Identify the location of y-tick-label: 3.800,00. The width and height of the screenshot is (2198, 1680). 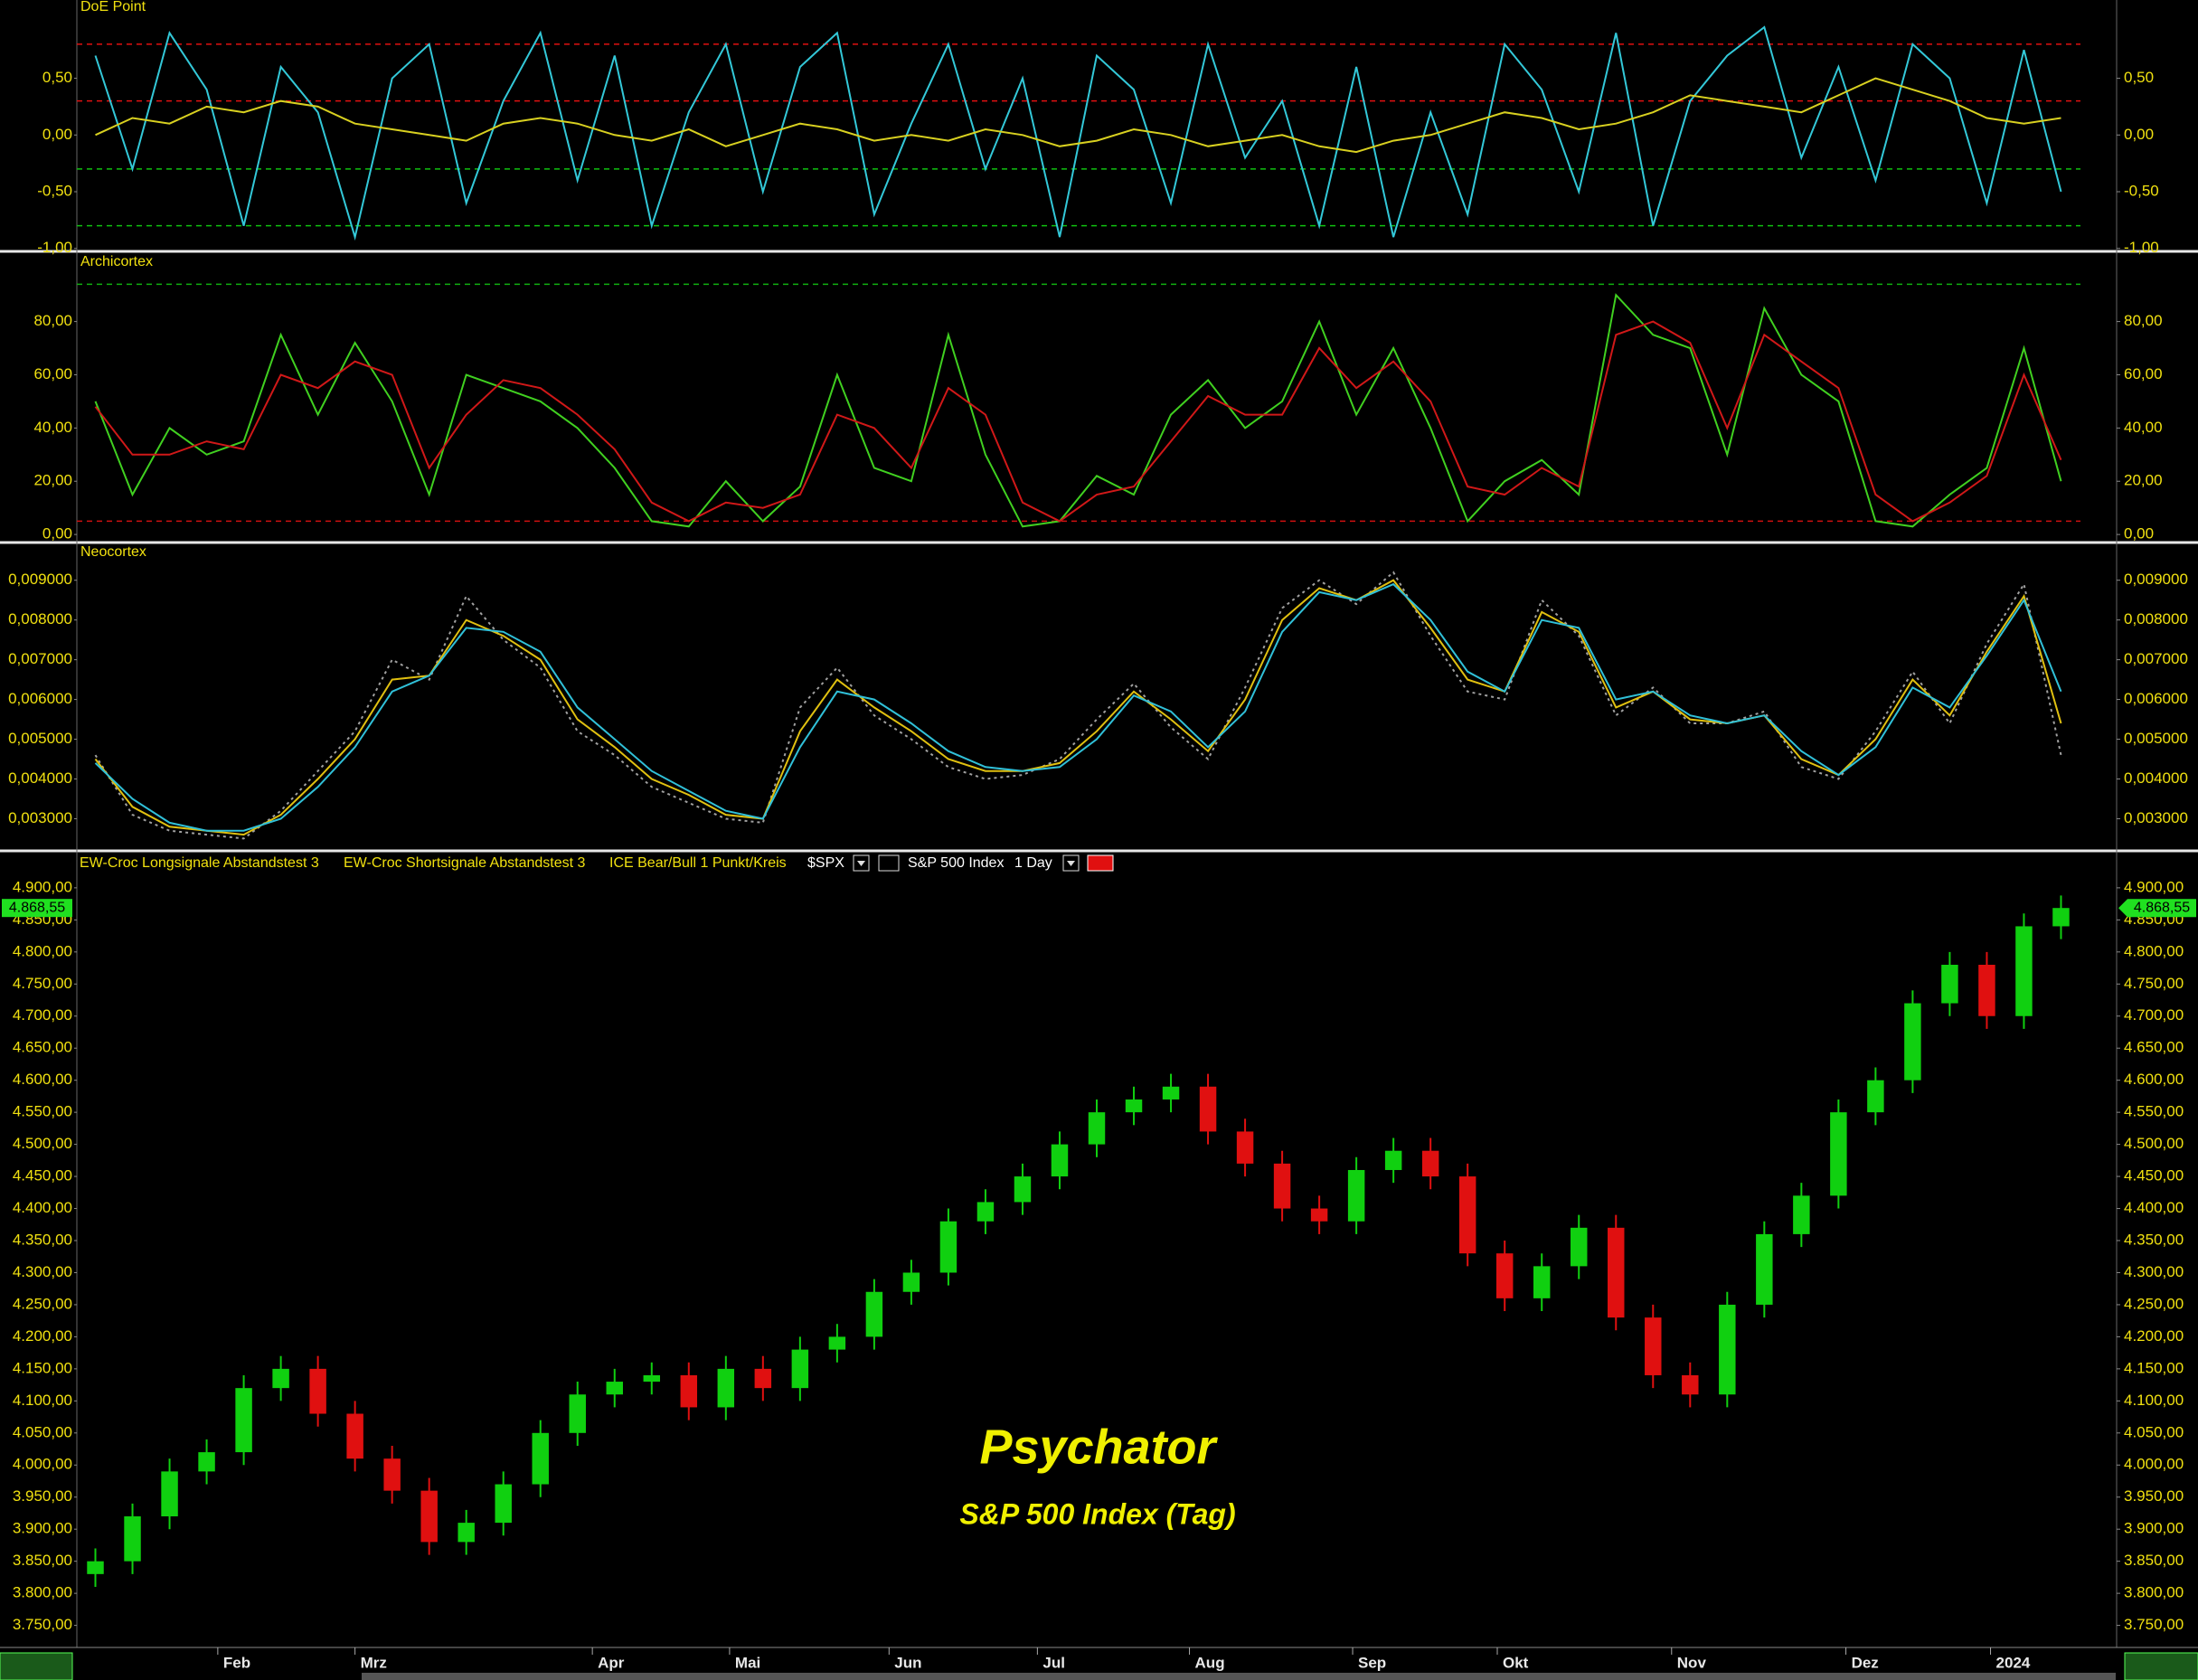
(2154, 1592).